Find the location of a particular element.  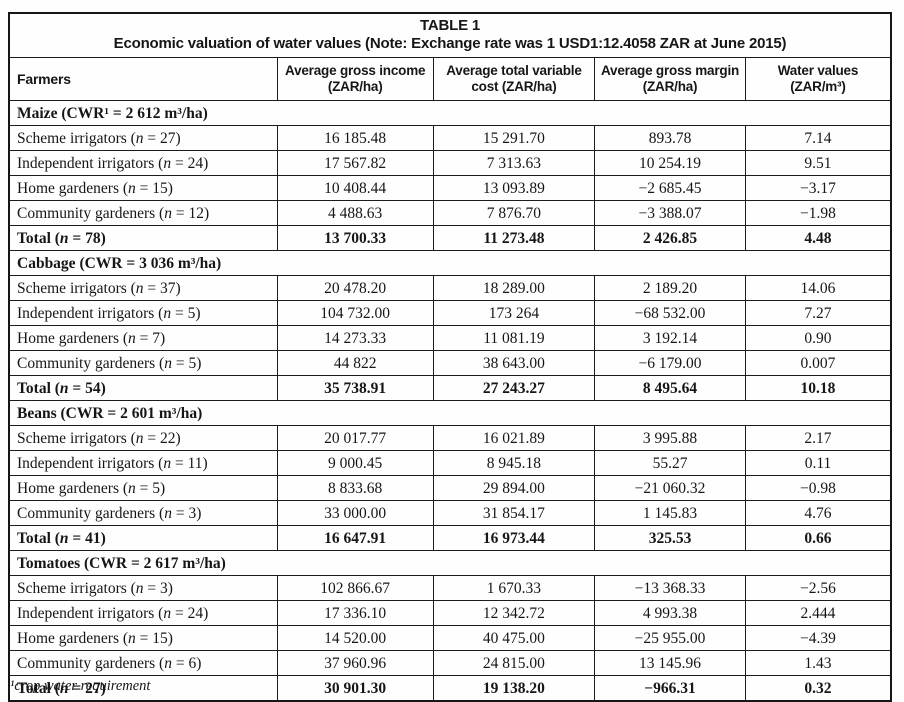

farmer-label: Total (n = 27) is located at coordinates (143, 688).